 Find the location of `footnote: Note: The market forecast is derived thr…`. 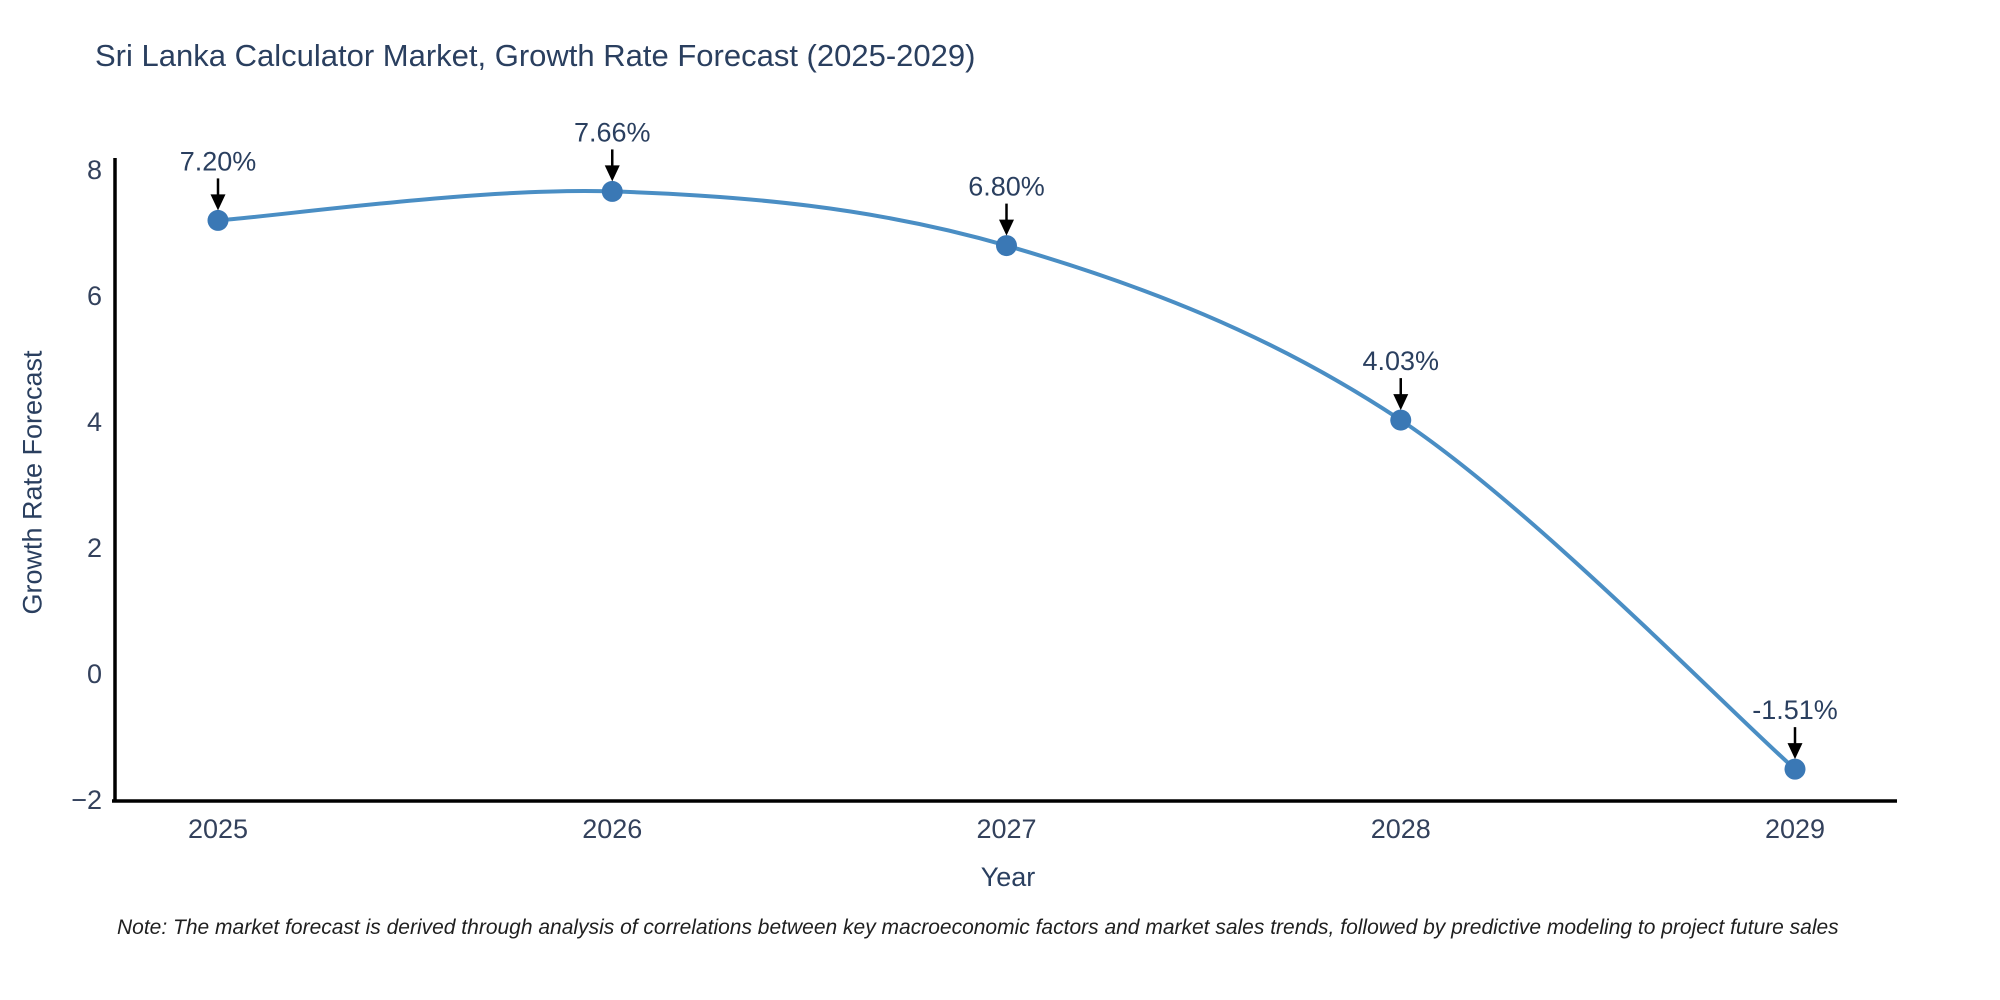

footnote: Note: The market forecast is derived thr… is located at coordinates (978, 927).